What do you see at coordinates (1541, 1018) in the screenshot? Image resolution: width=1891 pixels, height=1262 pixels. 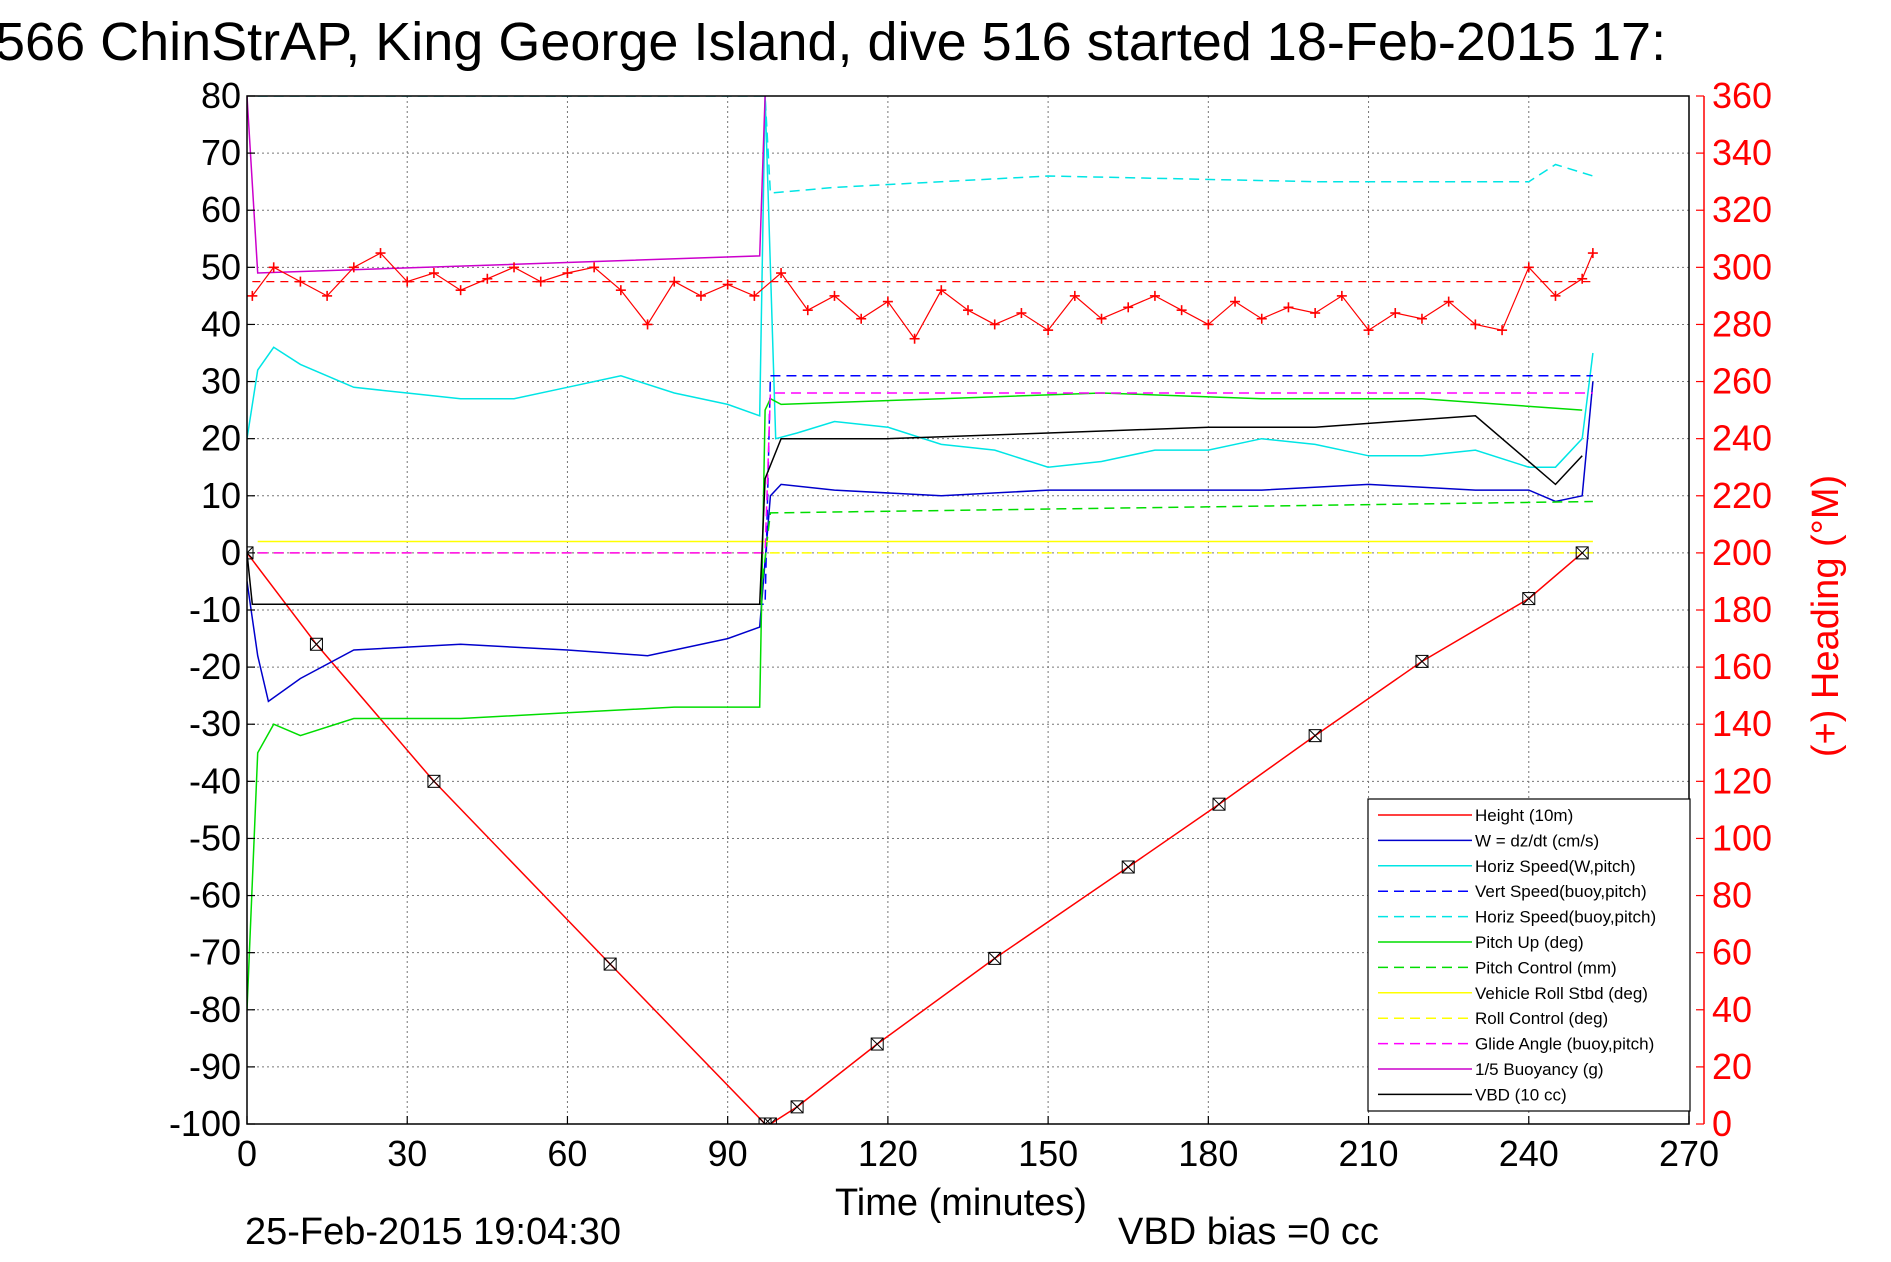 I see `legend-entry: Roll Control (deg)` at bounding box center [1541, 1018].